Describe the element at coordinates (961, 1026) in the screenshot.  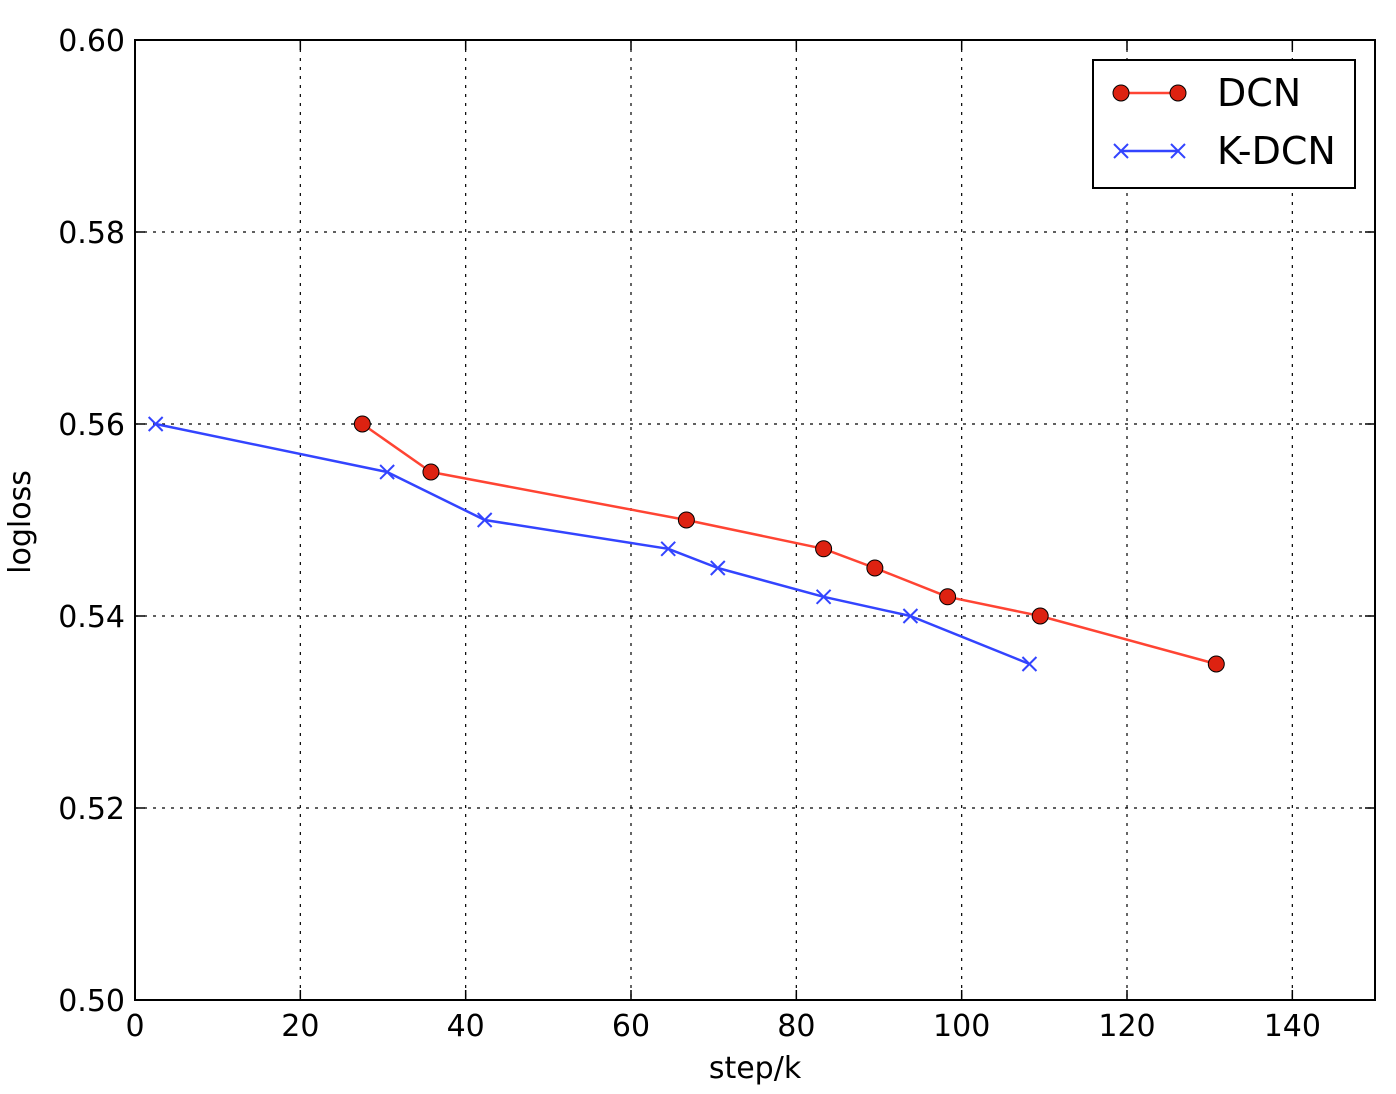
I see `x-tick-label: 100` at that location.